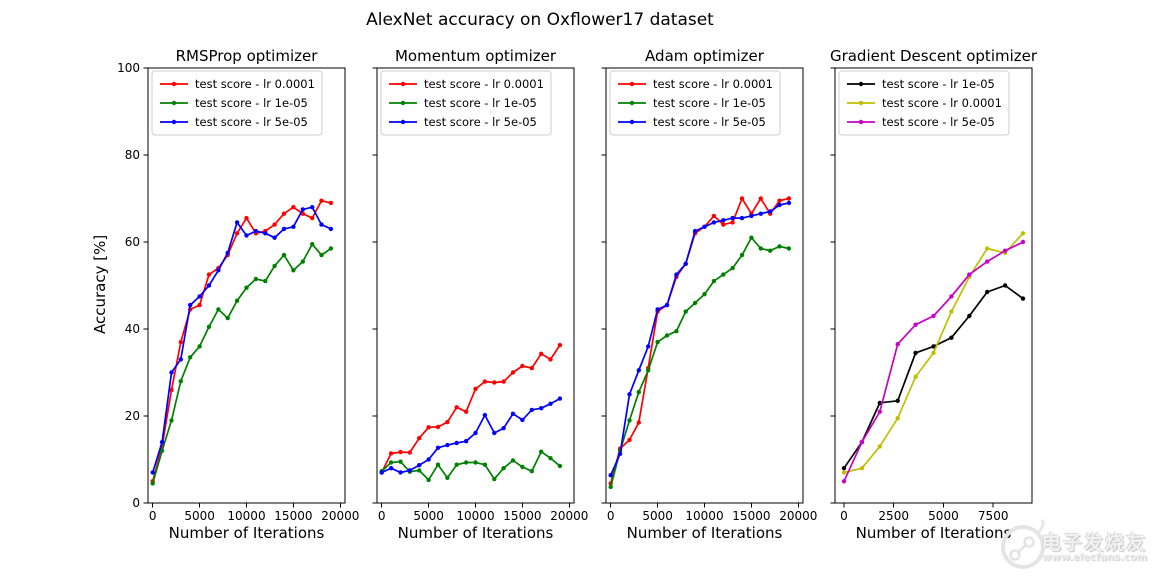 The width and height of the screenshot is (1152, 576). What do you see at coordinates (611, 516) in the screenshot?
I see `x-tick-label: 0` at bounding box center [611, 516].